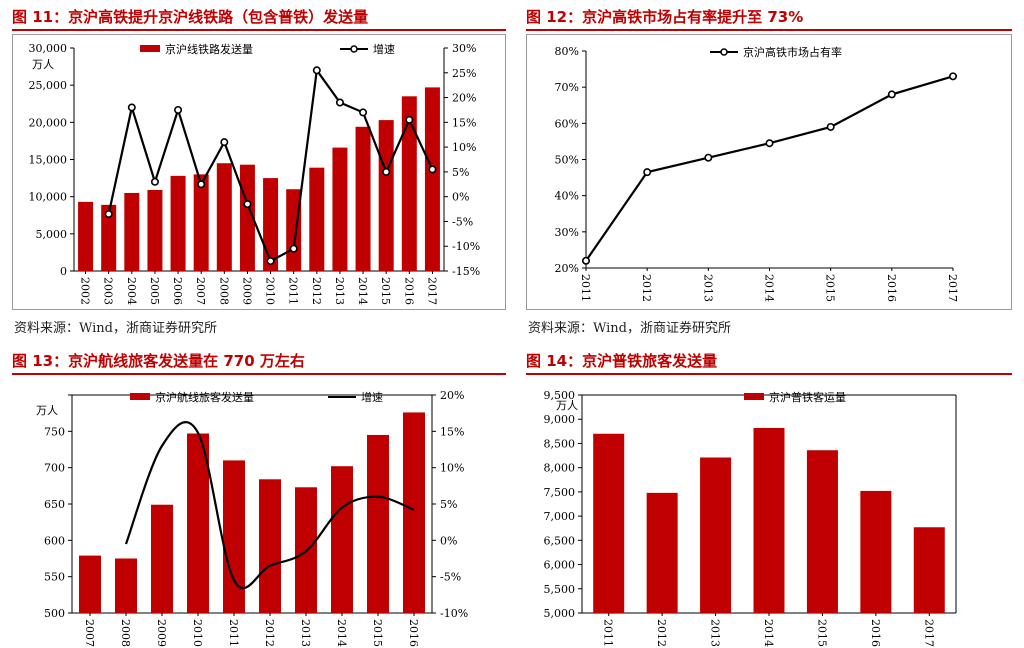  Describe the element at coordinates (209, 49) in the screenshot. I see `legend-label: 京沪线铁路发送量` at that location.